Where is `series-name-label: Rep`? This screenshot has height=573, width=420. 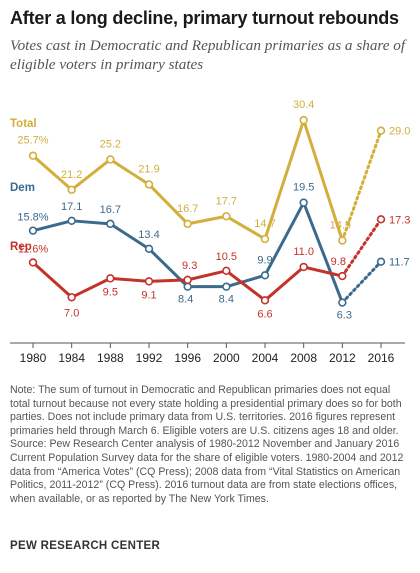 series-name-label: Rep is located at coordinates (21, 247).